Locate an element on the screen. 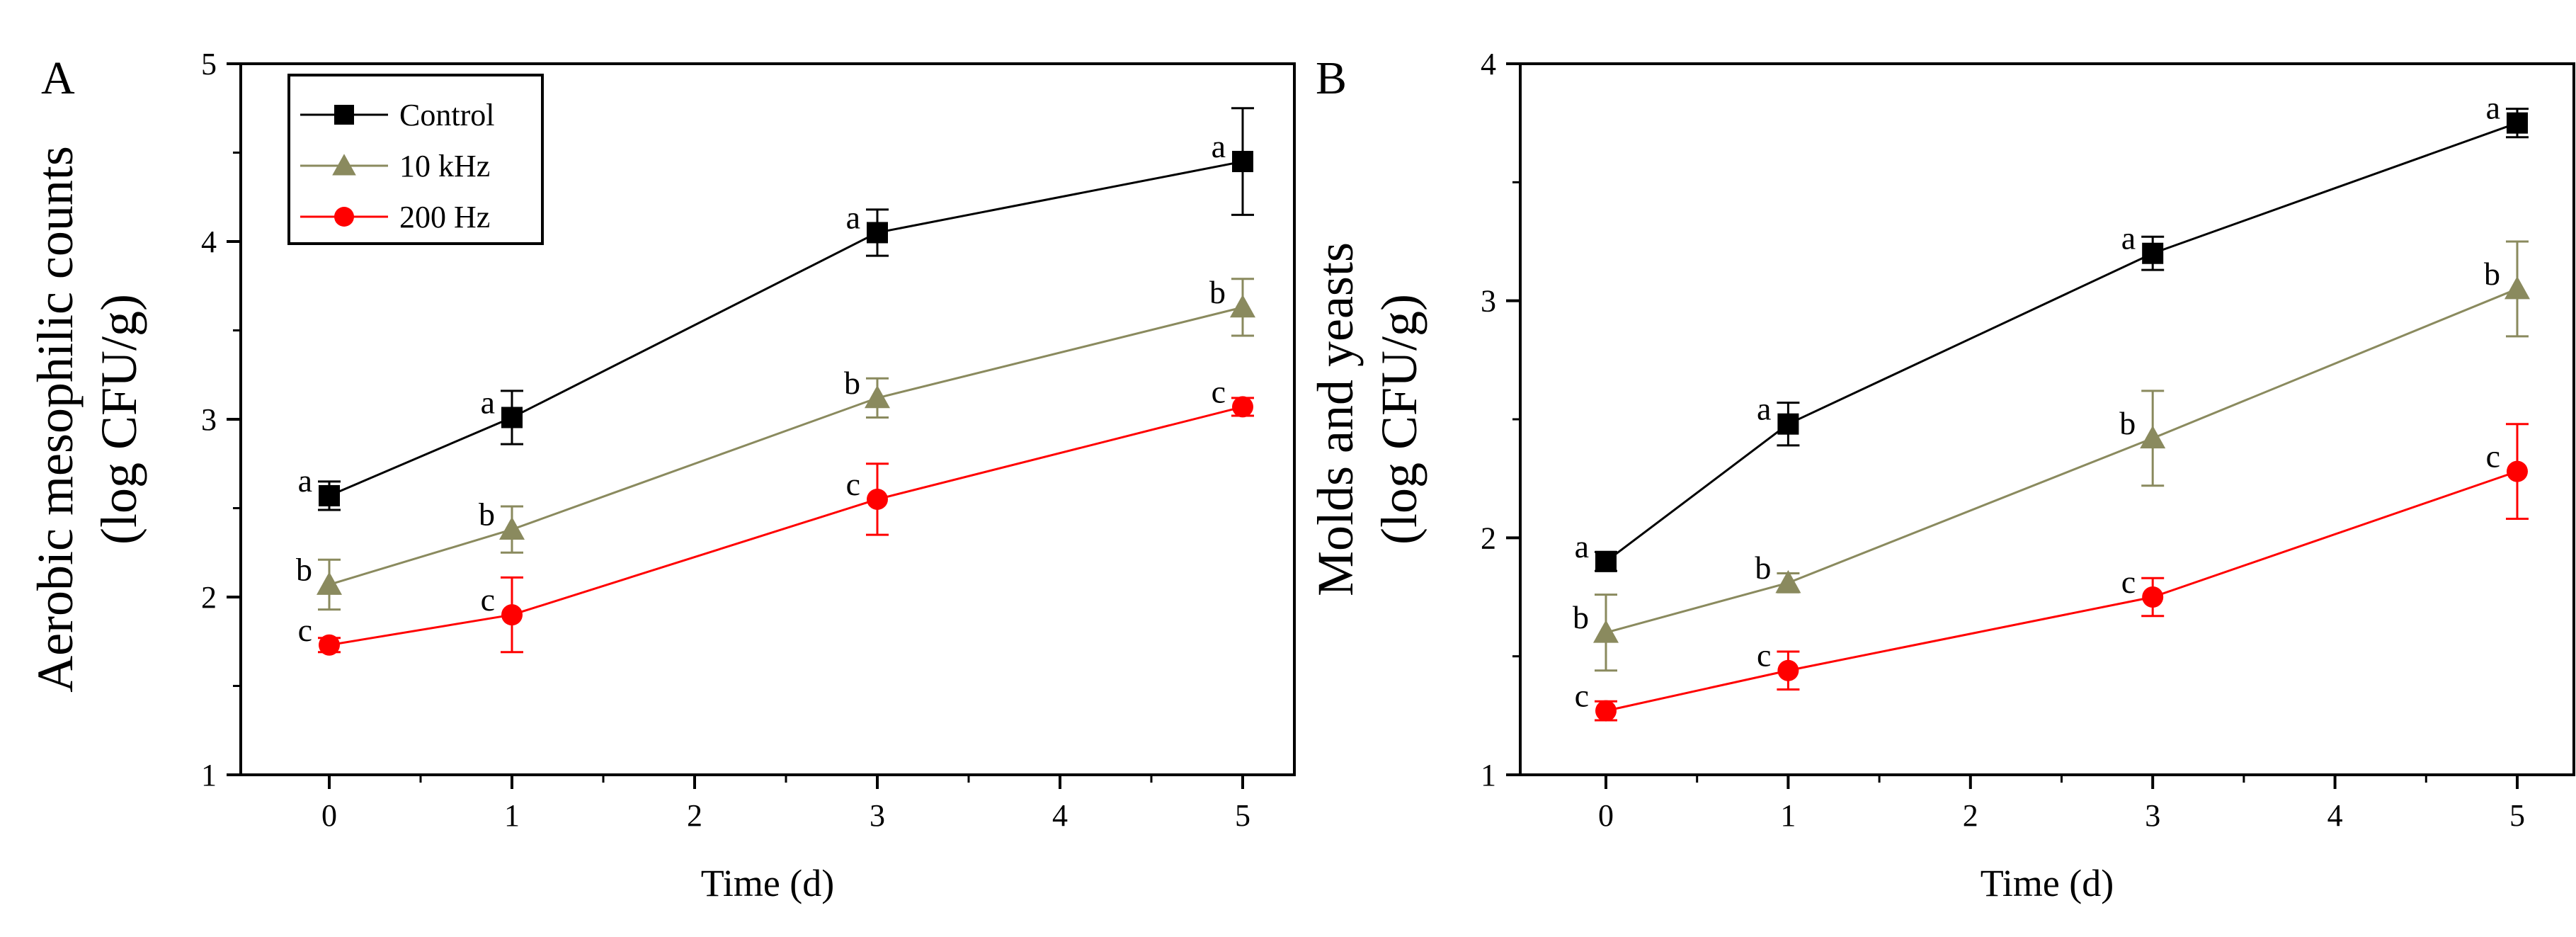  legend-entry-10-khz: 10 kHz is located at coordinates (395, 166).